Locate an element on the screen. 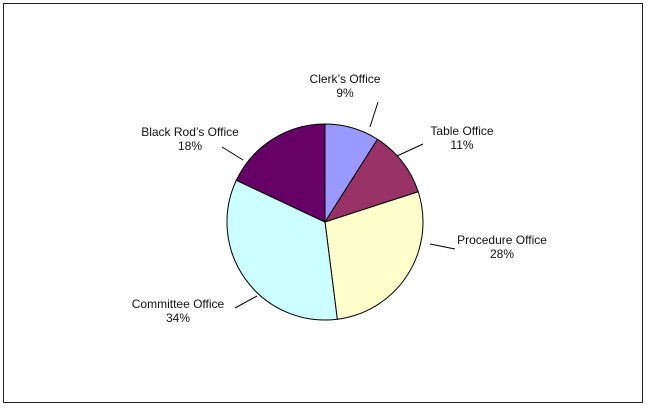 This screenshot has height=409, width=650. slice-label-2: Table Office 11% is located at coordinates (461, 138).